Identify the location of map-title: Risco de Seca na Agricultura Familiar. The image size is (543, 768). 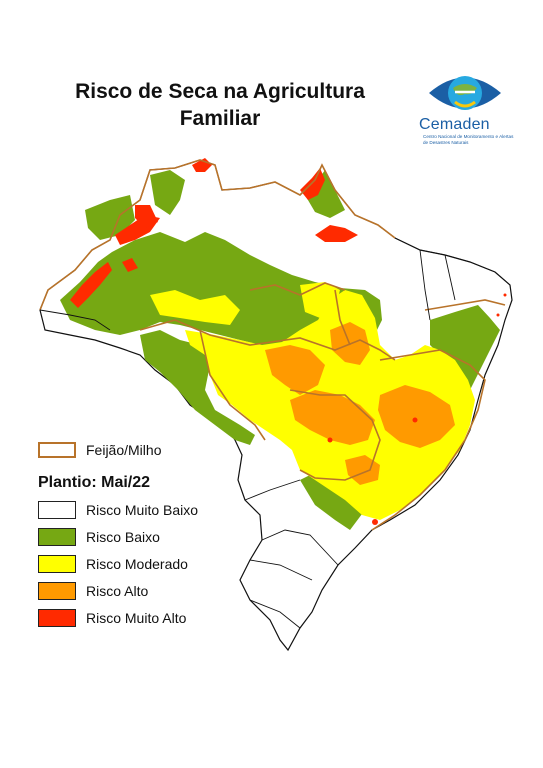
(220, 105).